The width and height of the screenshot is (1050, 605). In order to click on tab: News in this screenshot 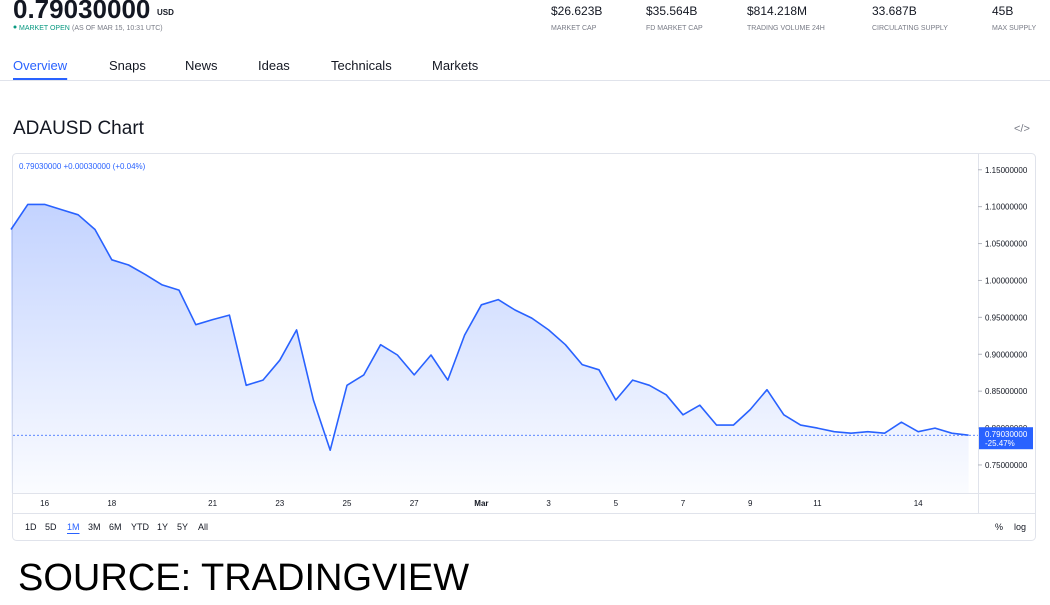, I will do `click(201, 65)`.